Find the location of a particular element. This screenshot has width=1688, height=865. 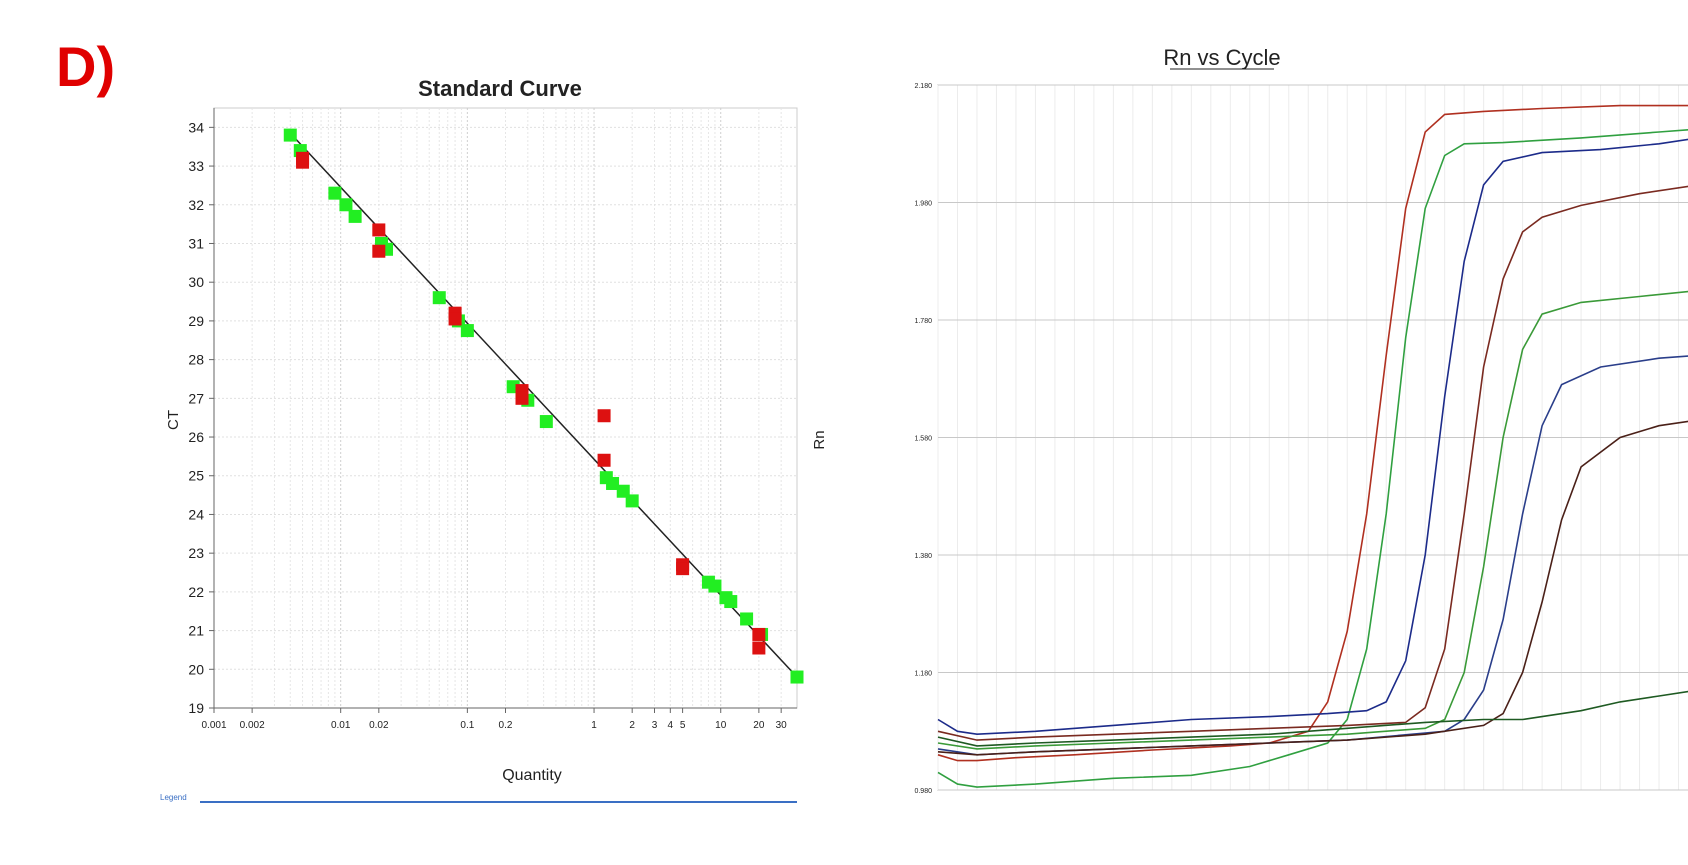

x-tick-label: 3 is located at coordinates (655, 725).